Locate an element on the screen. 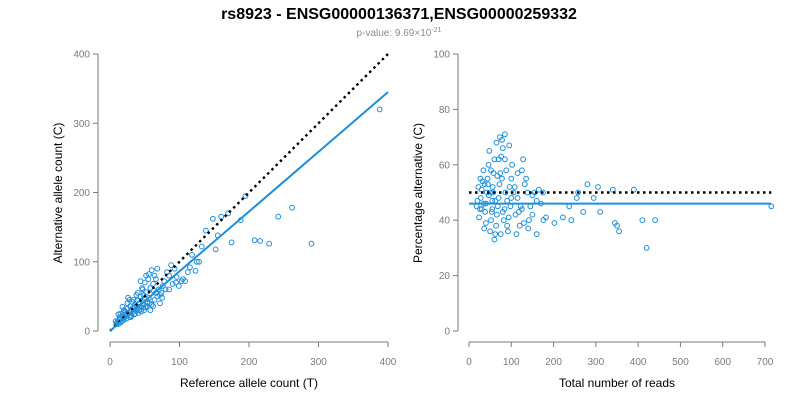 The width and height of the screenshot is (800, 400). right-x-tick-label: 400 is located at coordinates (638, 362).